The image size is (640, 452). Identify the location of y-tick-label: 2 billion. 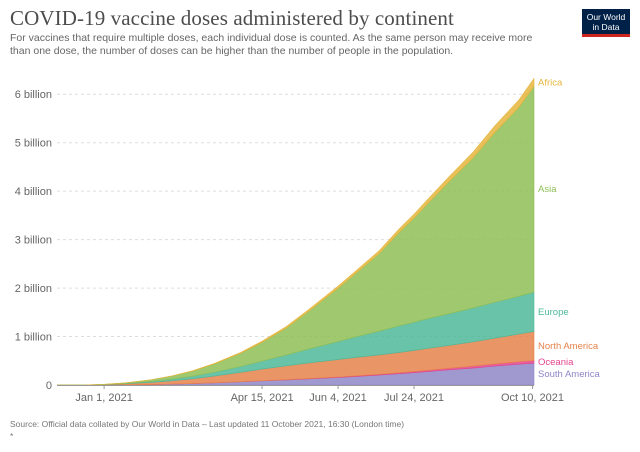
(33, 289).